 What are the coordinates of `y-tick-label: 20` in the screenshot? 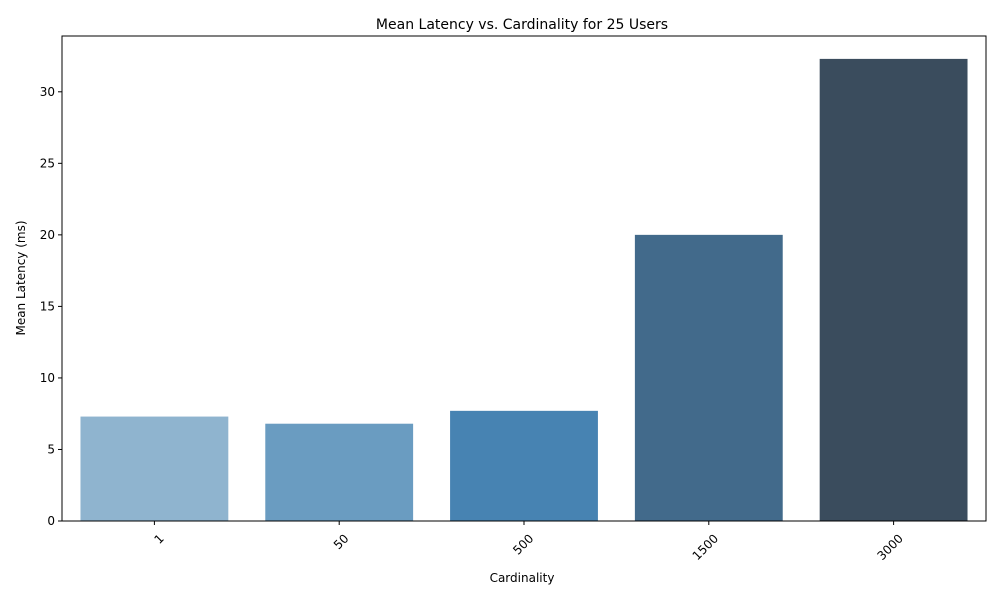 It's located at (47, 235).